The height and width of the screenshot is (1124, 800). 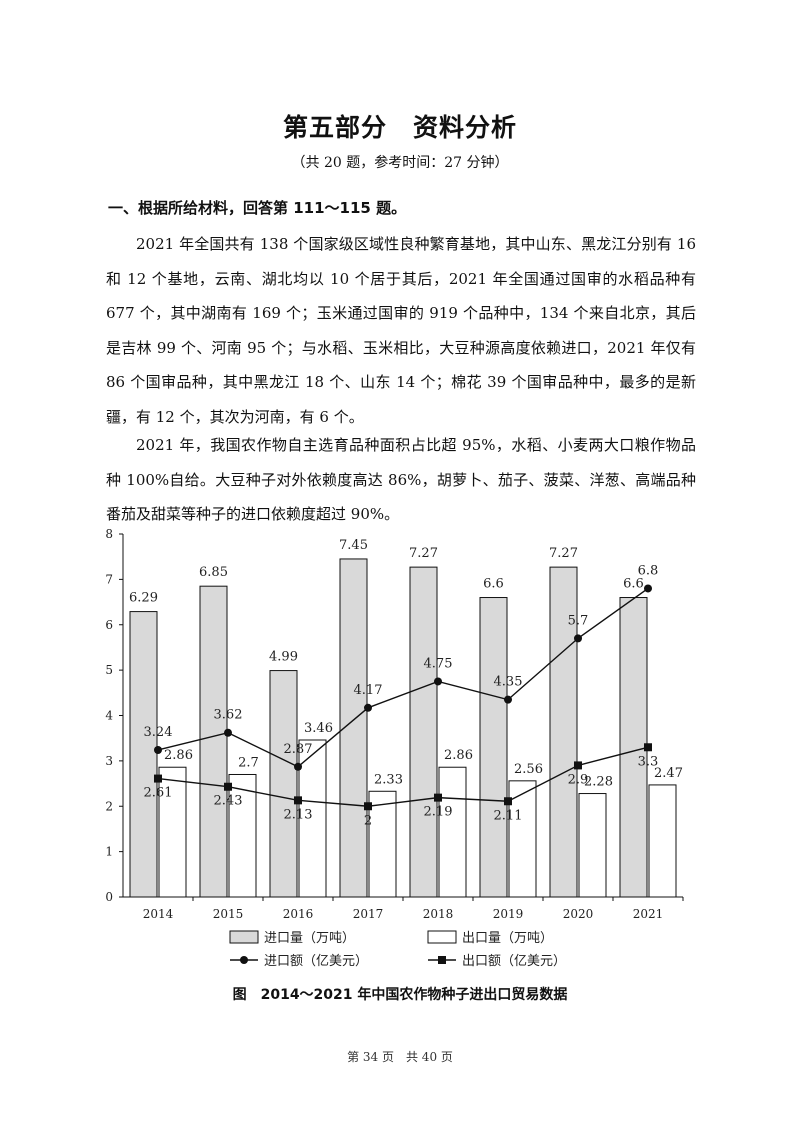 What do you see at coordinates (508, 815) in the screenshot?
I see `export-value-label: 2.11` at bounding box center [508, 815].